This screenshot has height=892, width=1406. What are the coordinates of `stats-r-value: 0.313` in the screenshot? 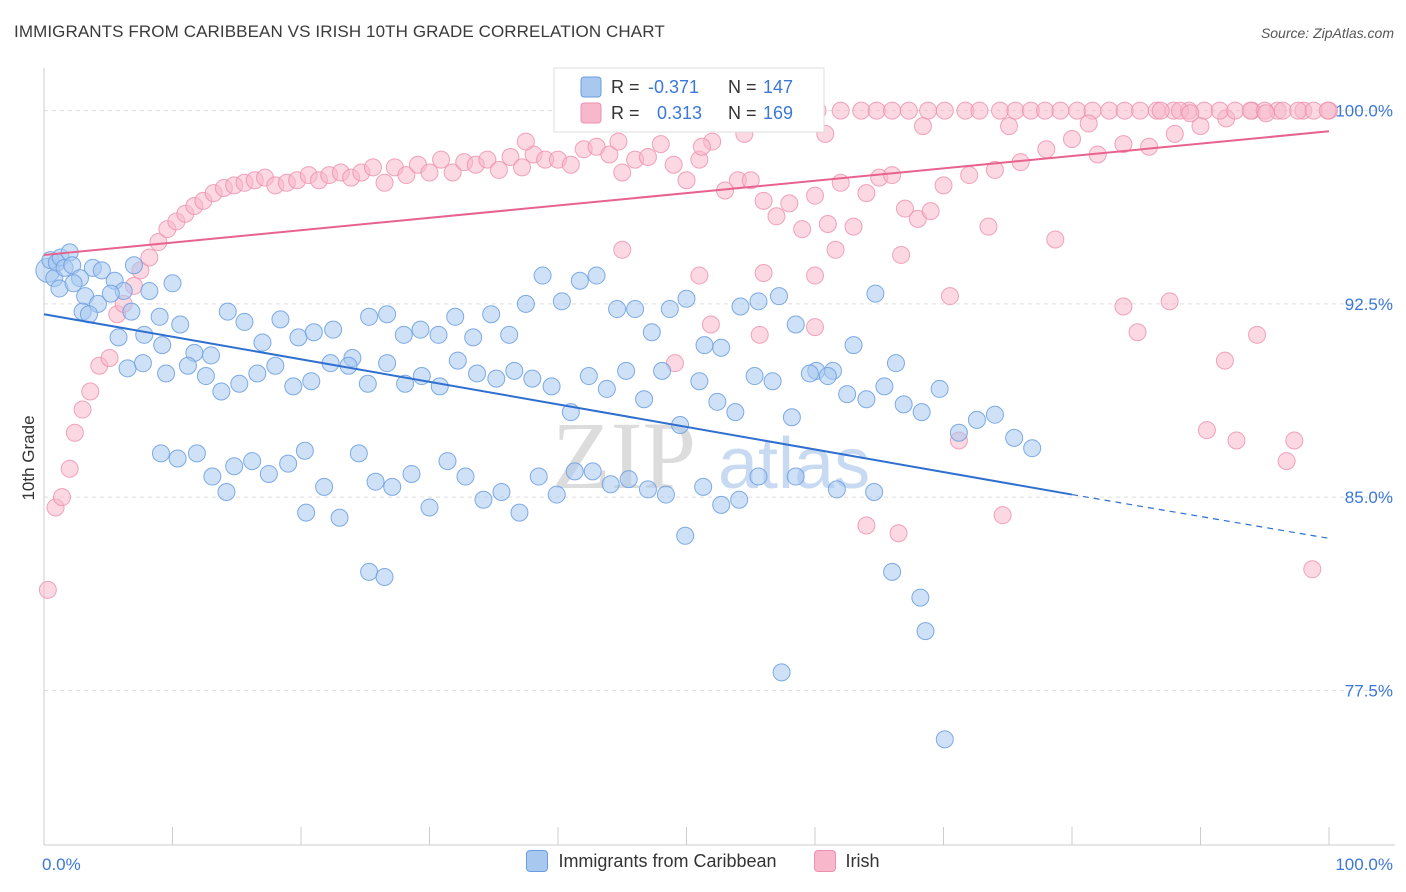 It's located at (679, 113).